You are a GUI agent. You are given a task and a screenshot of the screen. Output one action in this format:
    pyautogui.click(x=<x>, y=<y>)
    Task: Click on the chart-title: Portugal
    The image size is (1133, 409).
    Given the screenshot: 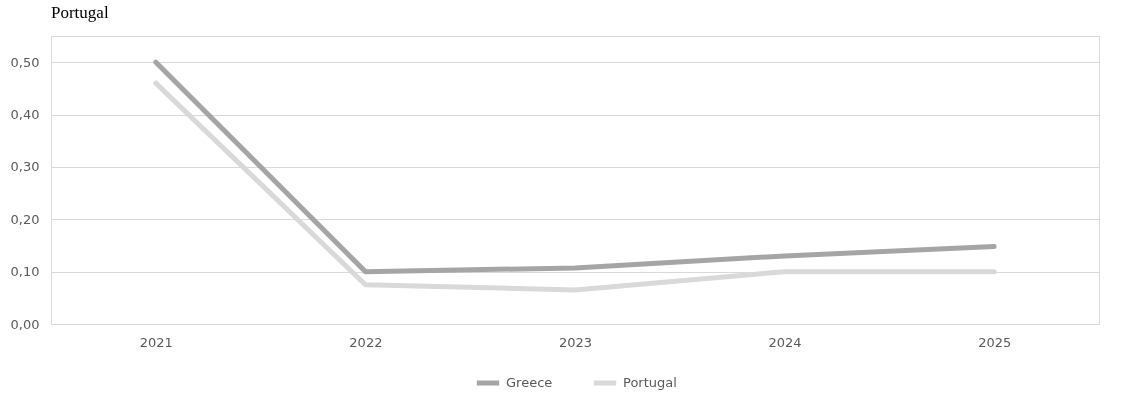 What is the action you would take?
    pyautogui.click(x=80, y=12)
    